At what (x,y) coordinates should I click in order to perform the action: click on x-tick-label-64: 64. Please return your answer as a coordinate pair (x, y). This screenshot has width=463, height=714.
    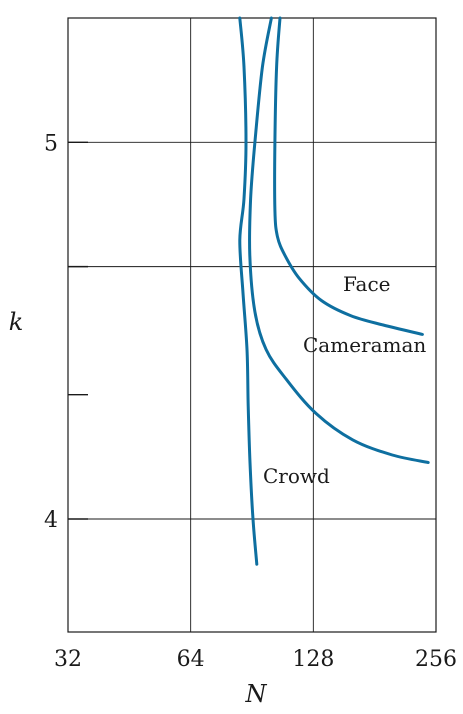
    Looking at the image, I should click on (191, 659).